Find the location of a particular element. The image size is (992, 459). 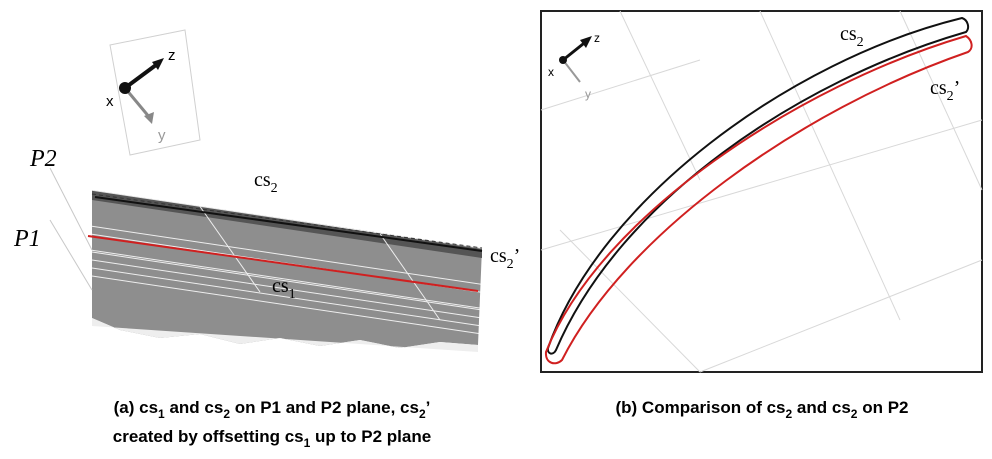

surface is located at coordinates (287, 271).